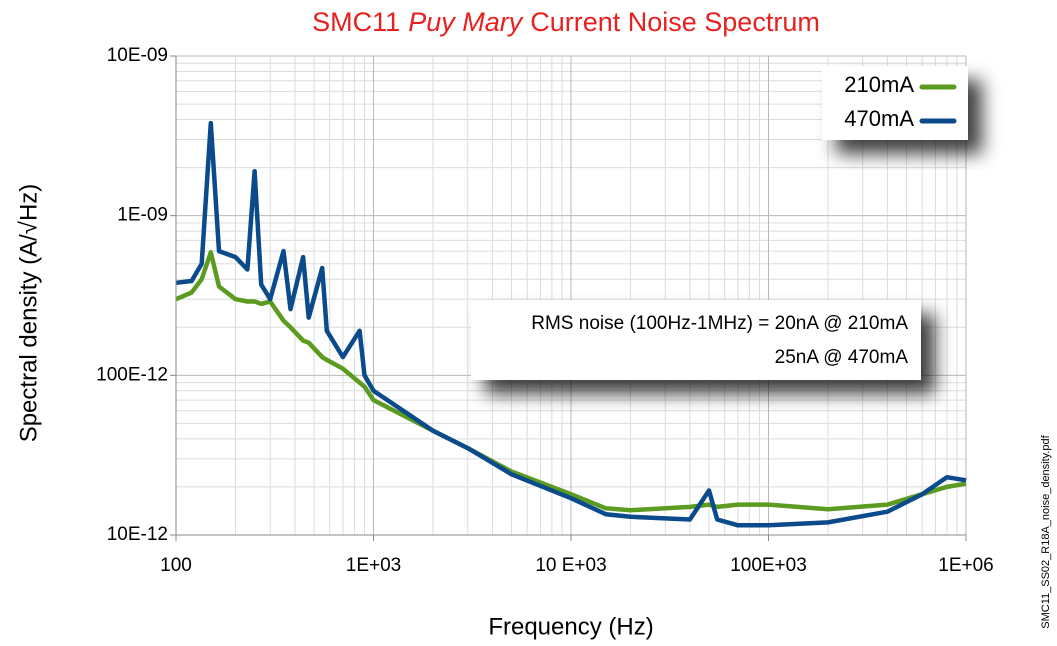 Image resolution: width=1057 pixels, height=646 pixels. What do you see at coordinates (1046, 531) in the screenshot?
I see `side-label: SMC11_SS02_R18A_noise_density.pdf` at bounding box center [1046, 531].